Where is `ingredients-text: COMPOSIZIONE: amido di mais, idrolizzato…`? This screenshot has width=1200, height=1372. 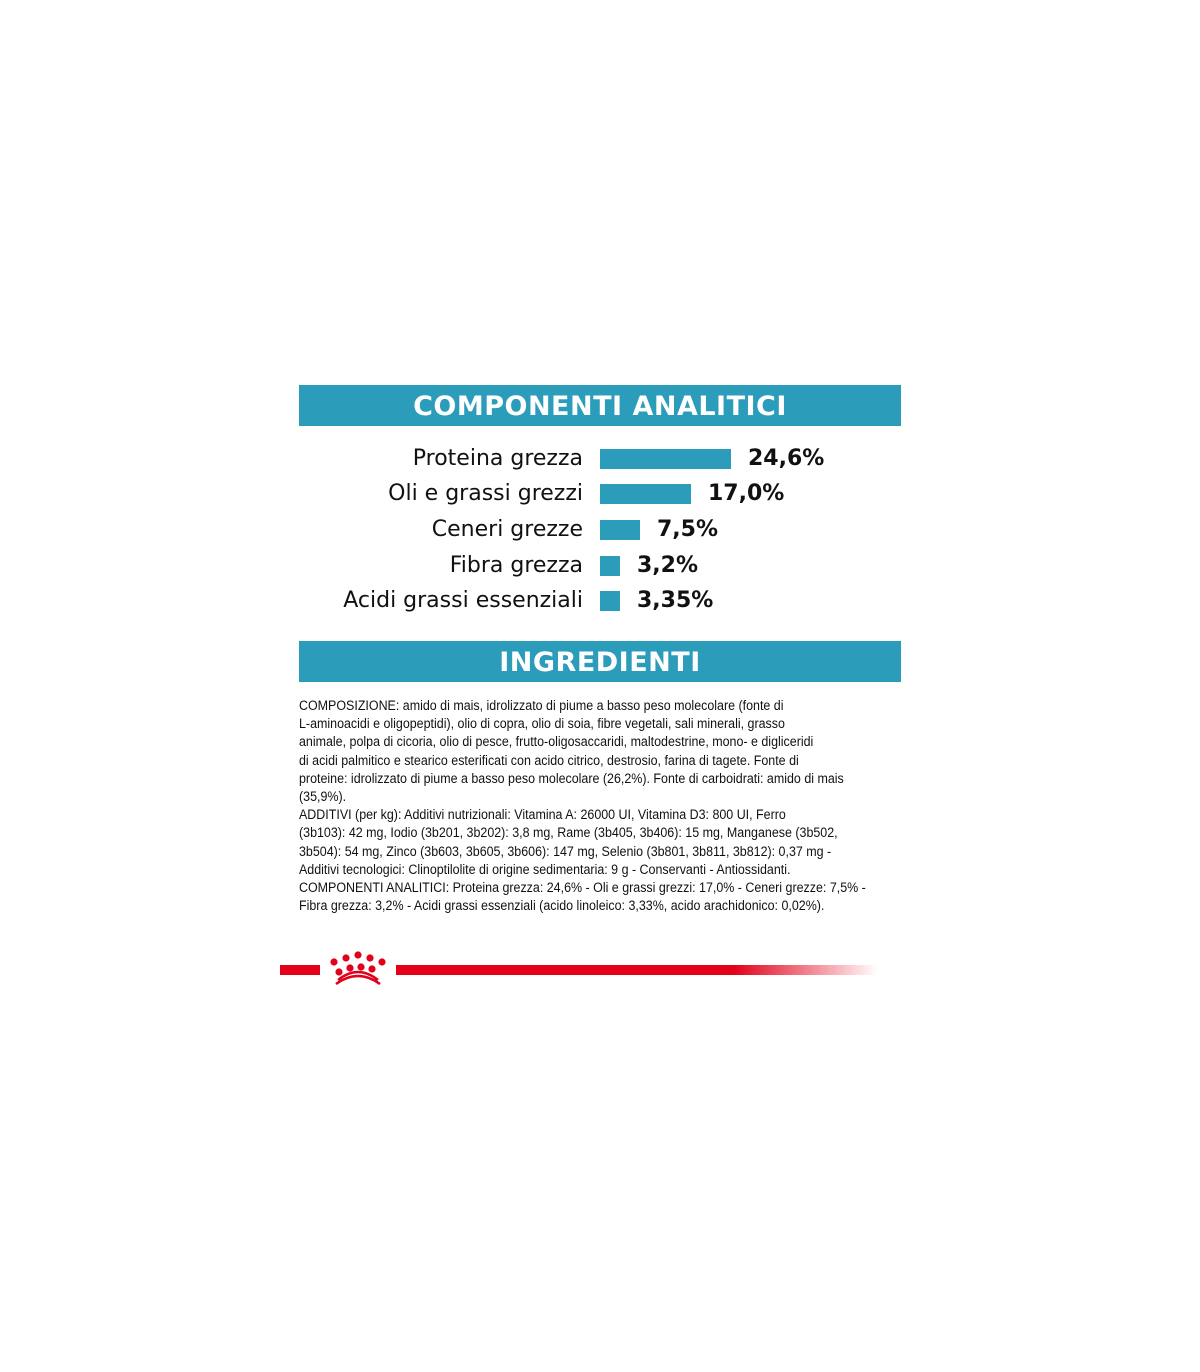 ingredients-text: COMPOSIZIONE: amido di mais, idrolizzato… is located at coordinates (582, 806).